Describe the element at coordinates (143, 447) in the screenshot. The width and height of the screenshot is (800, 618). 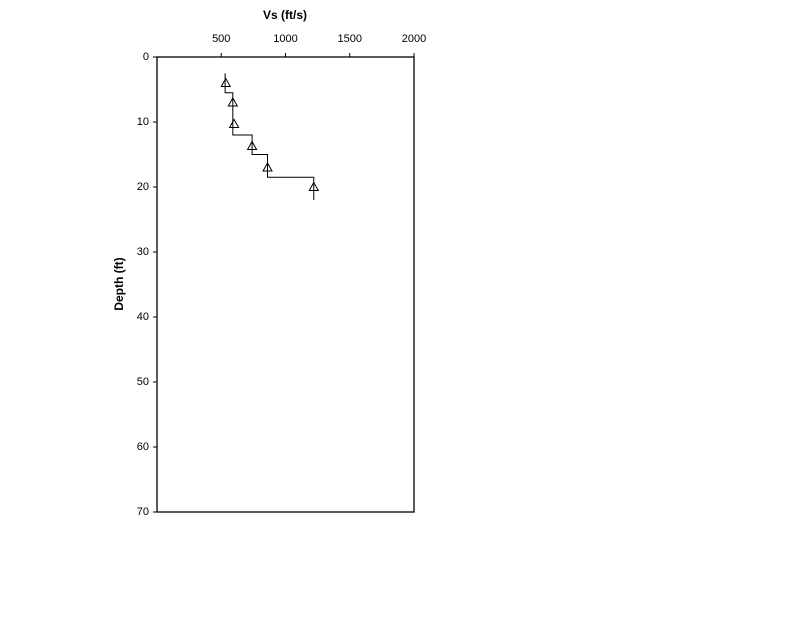
I see `y-tick-label: 60` at that location.